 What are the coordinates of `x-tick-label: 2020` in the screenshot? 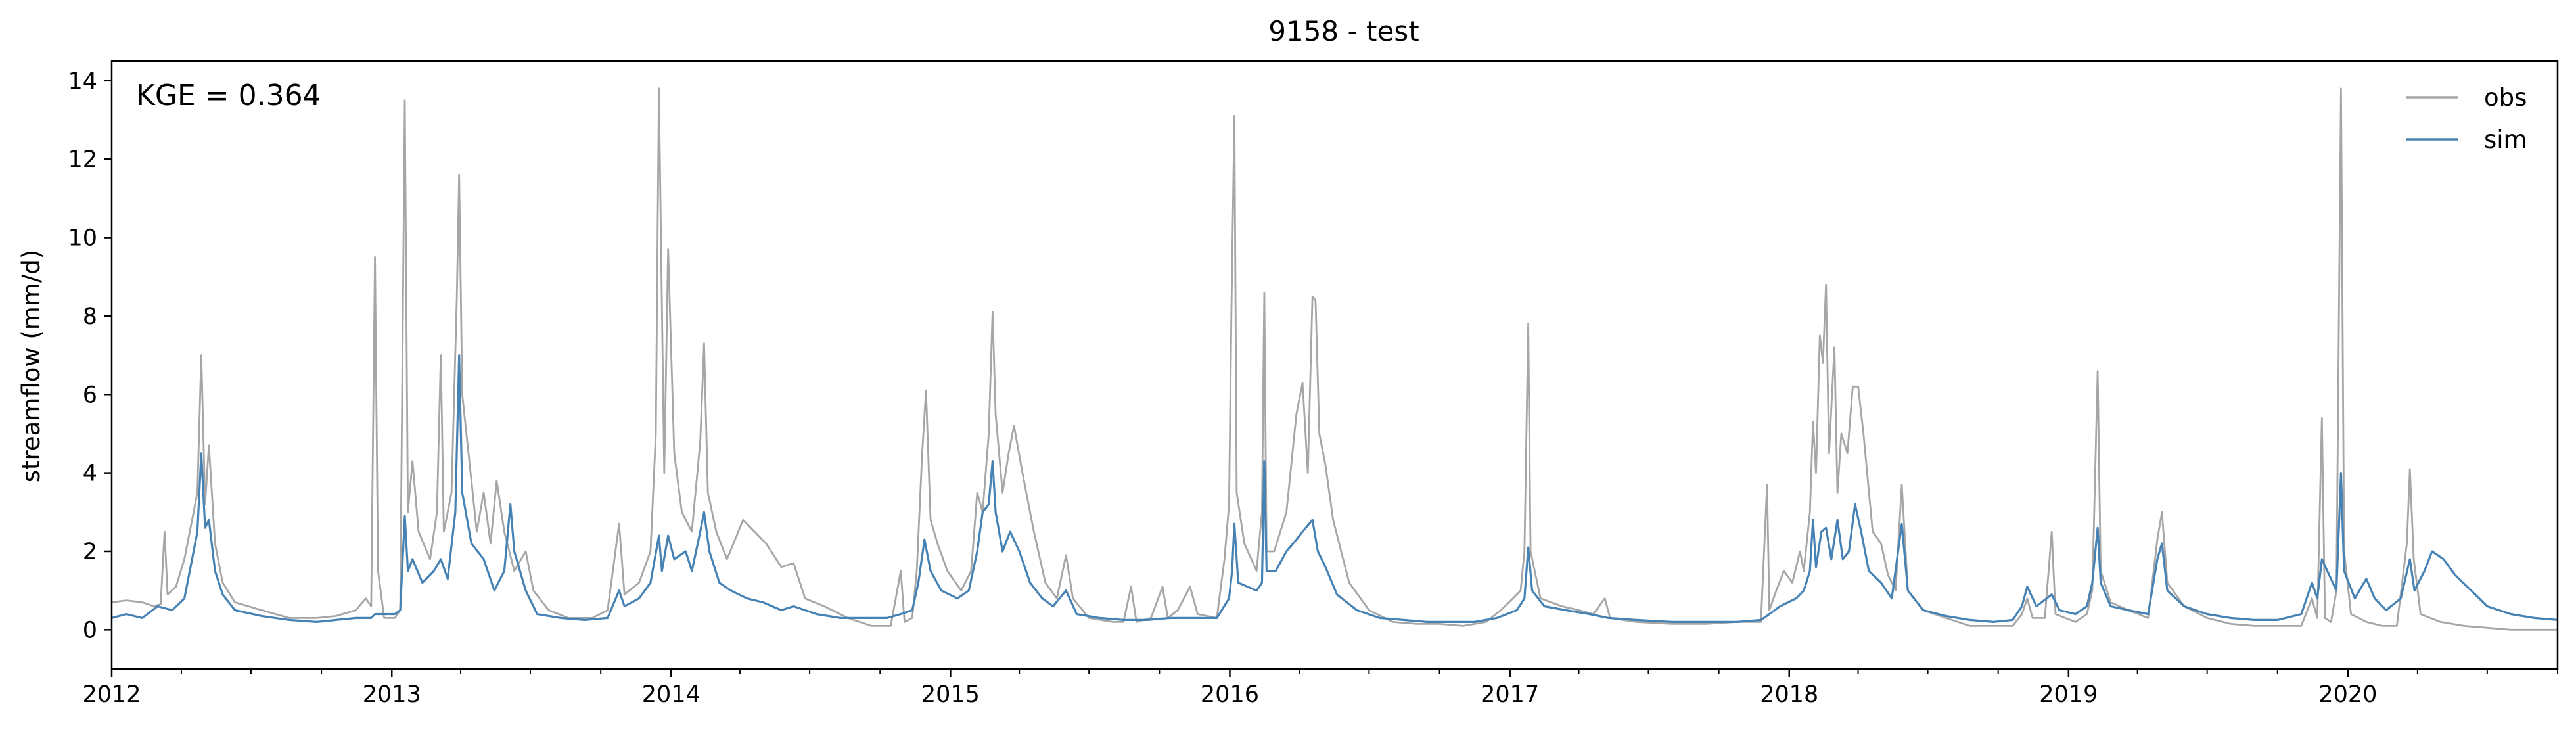 It's located at (2347, 694).